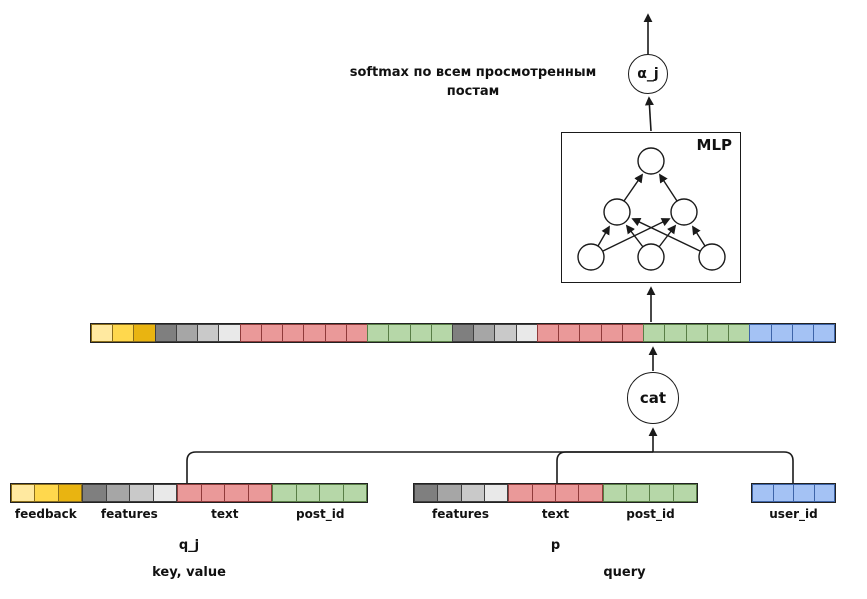 This screenshot has height=599, width=867. I want to click on mlp-box: MLP, so click(651, 207).